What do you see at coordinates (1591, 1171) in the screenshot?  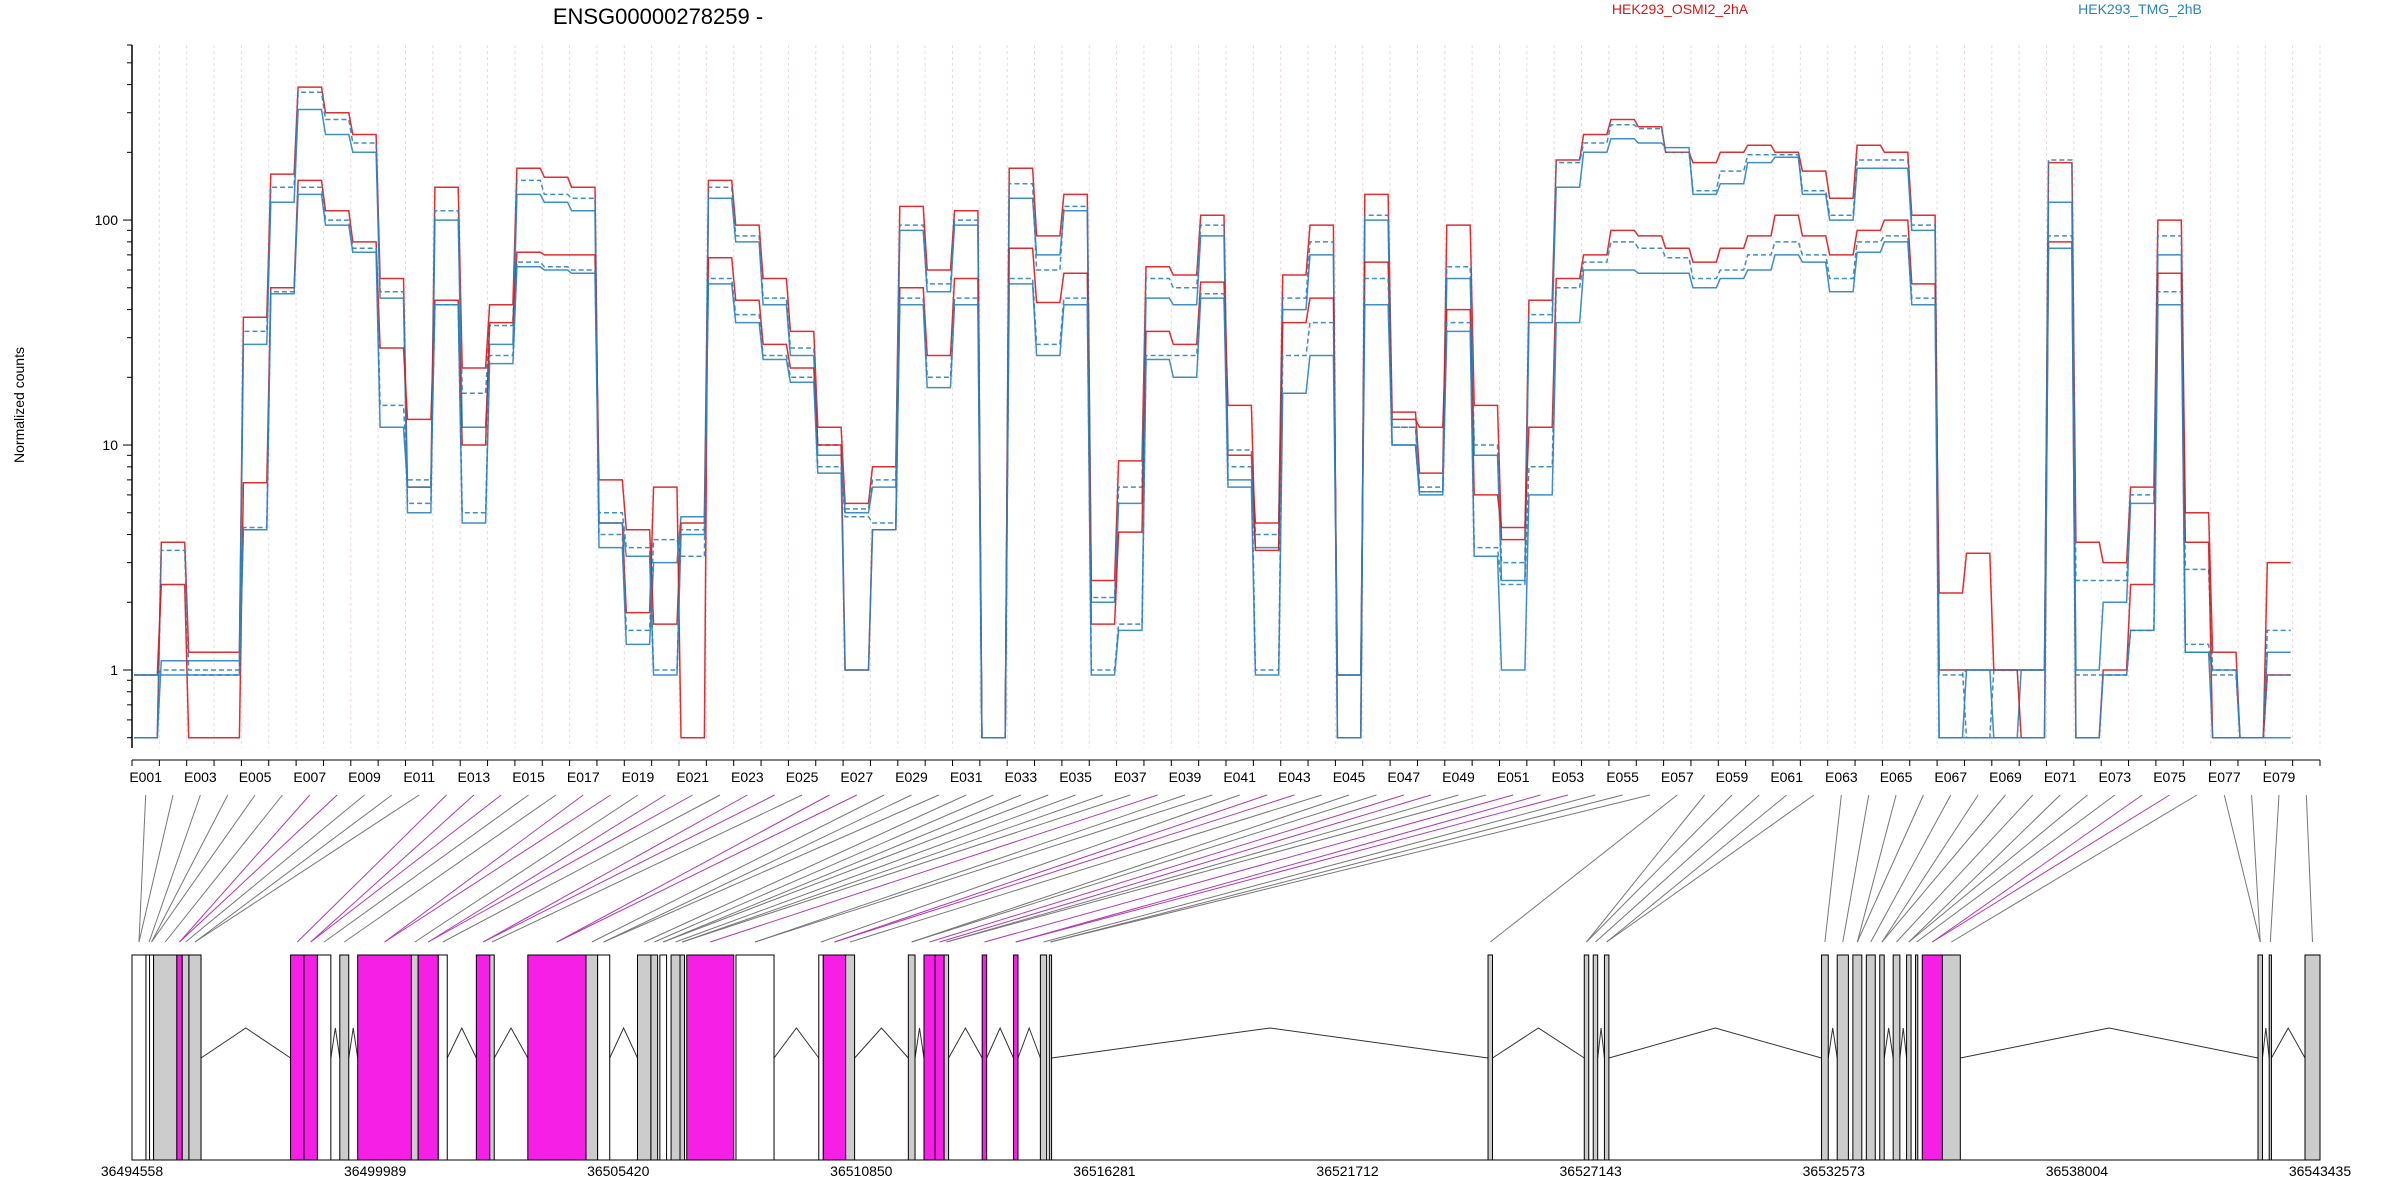 I see `genomic-tick-label: 36527143` at bounding box center [1591, 1171].